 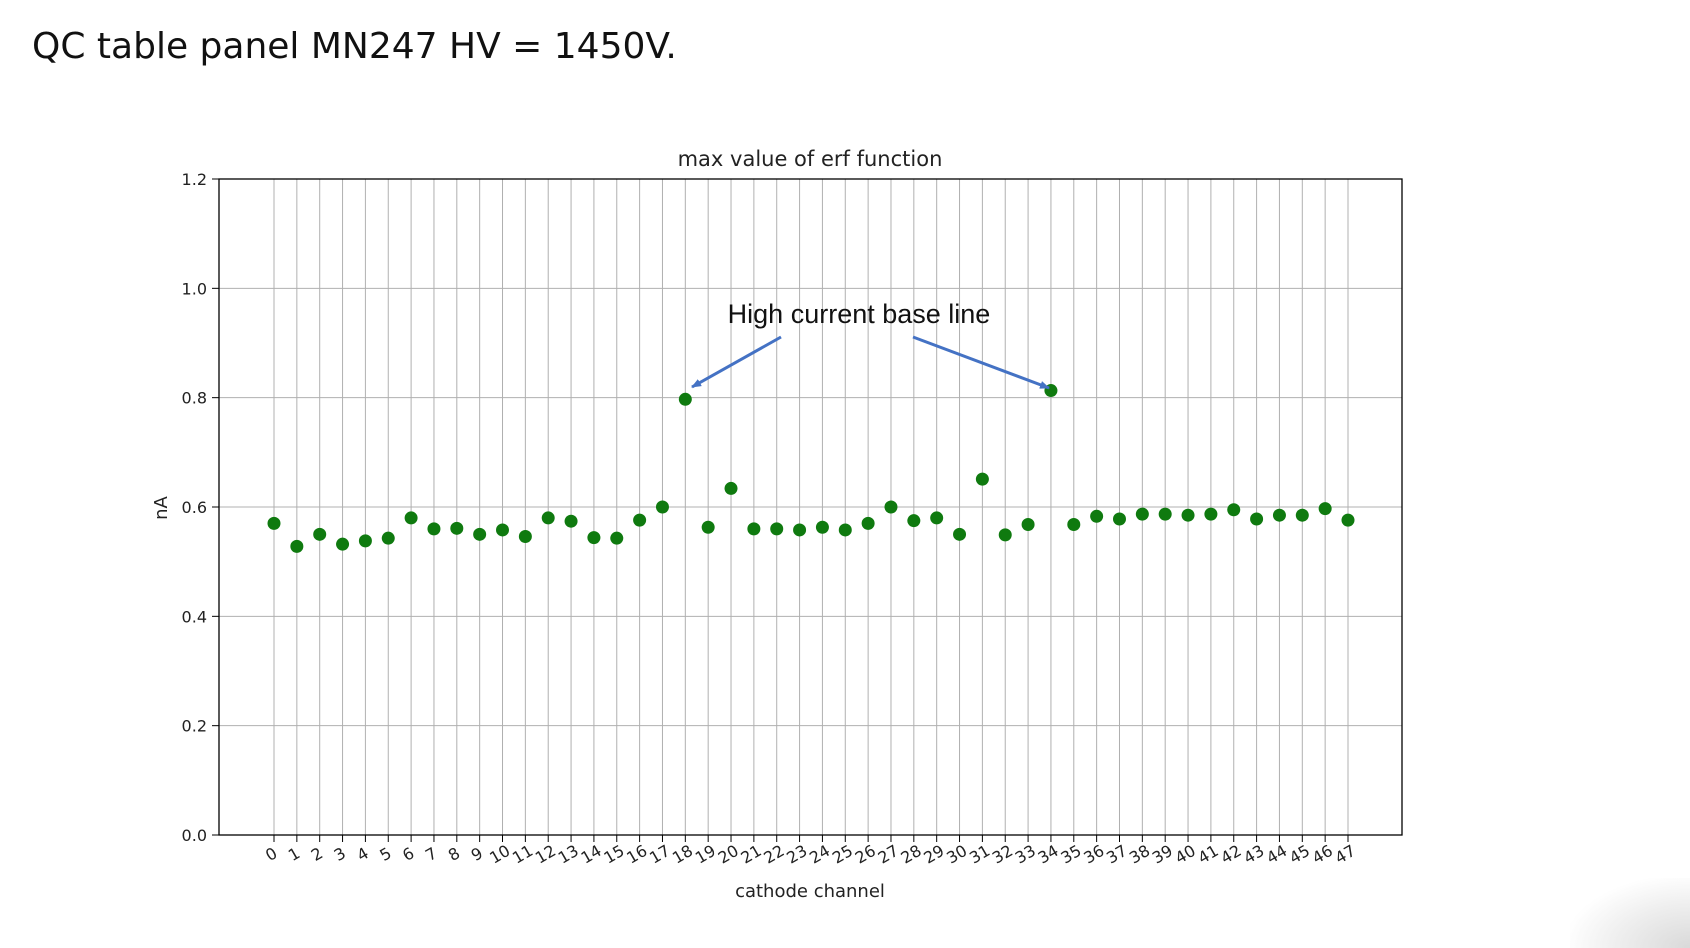 What do you see at coordinates (1002, 854) in the screenshot?
I see `x-tick-label: 32` at bounding box center [1002, 854].